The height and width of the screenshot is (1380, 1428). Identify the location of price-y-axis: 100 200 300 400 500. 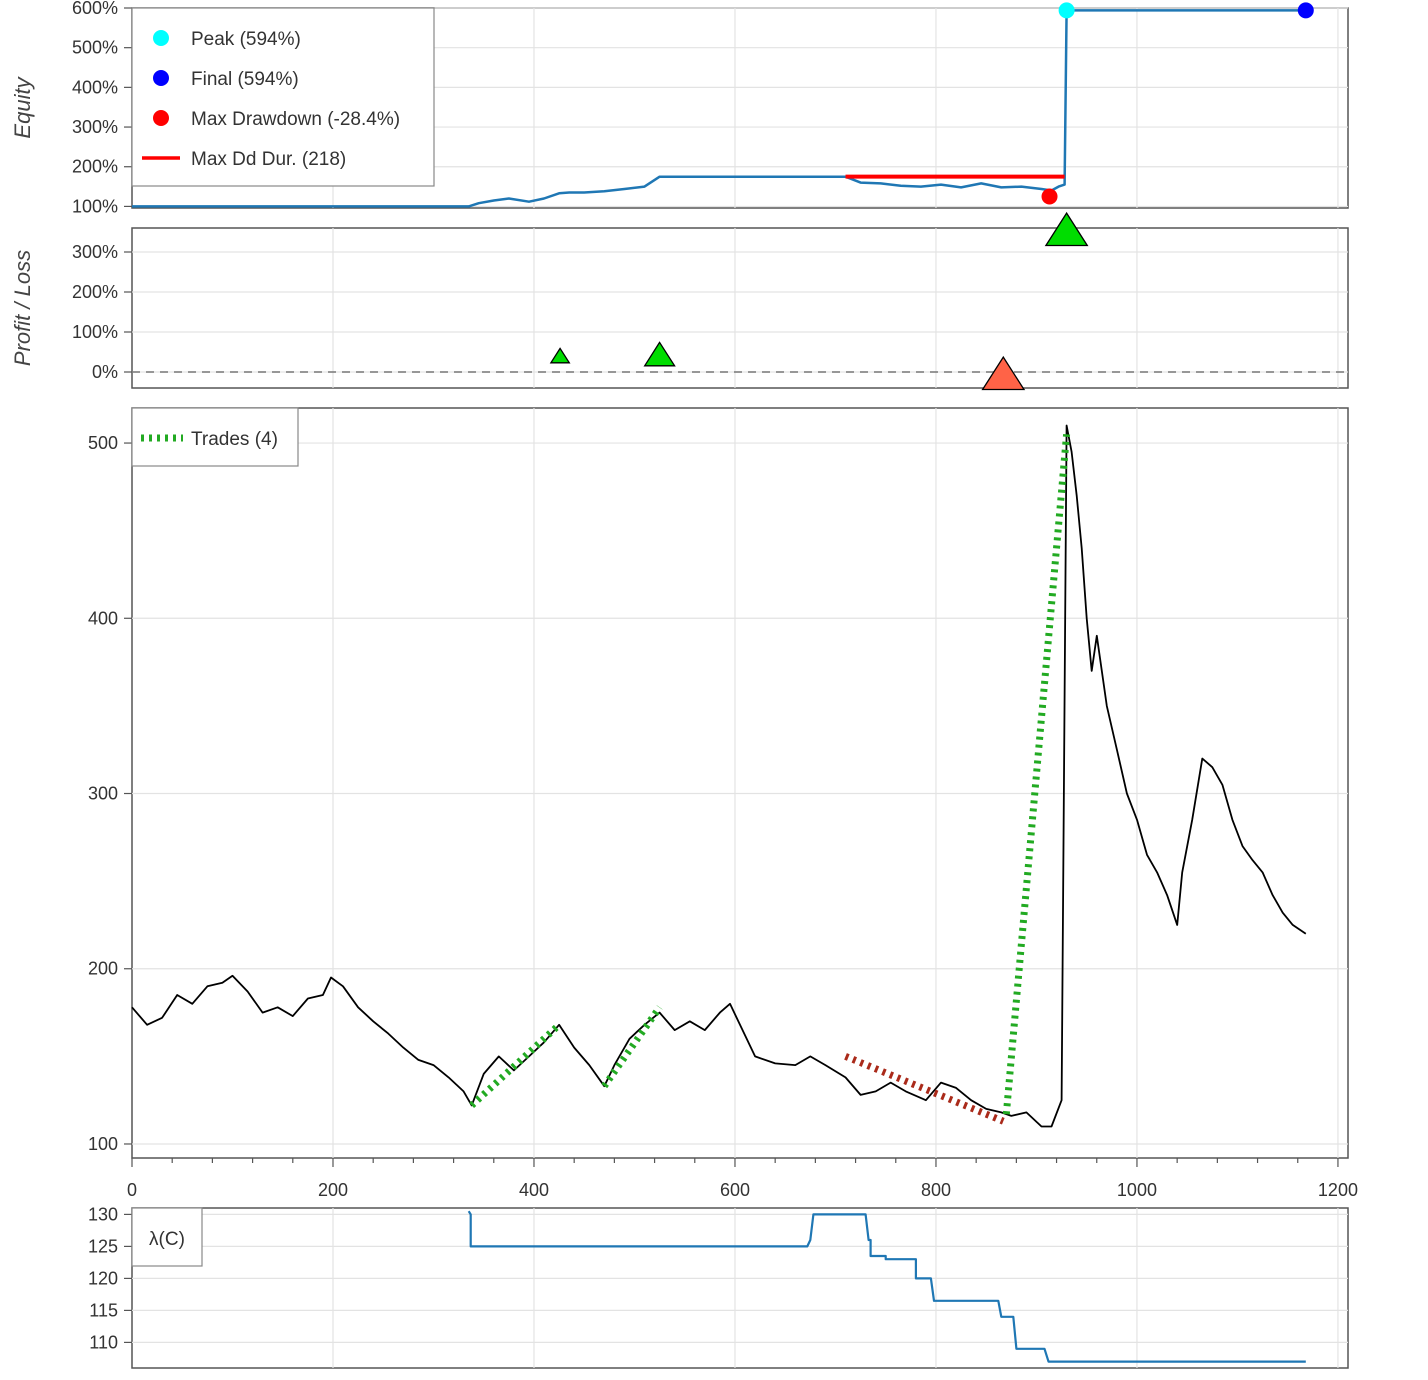
(110, 793).